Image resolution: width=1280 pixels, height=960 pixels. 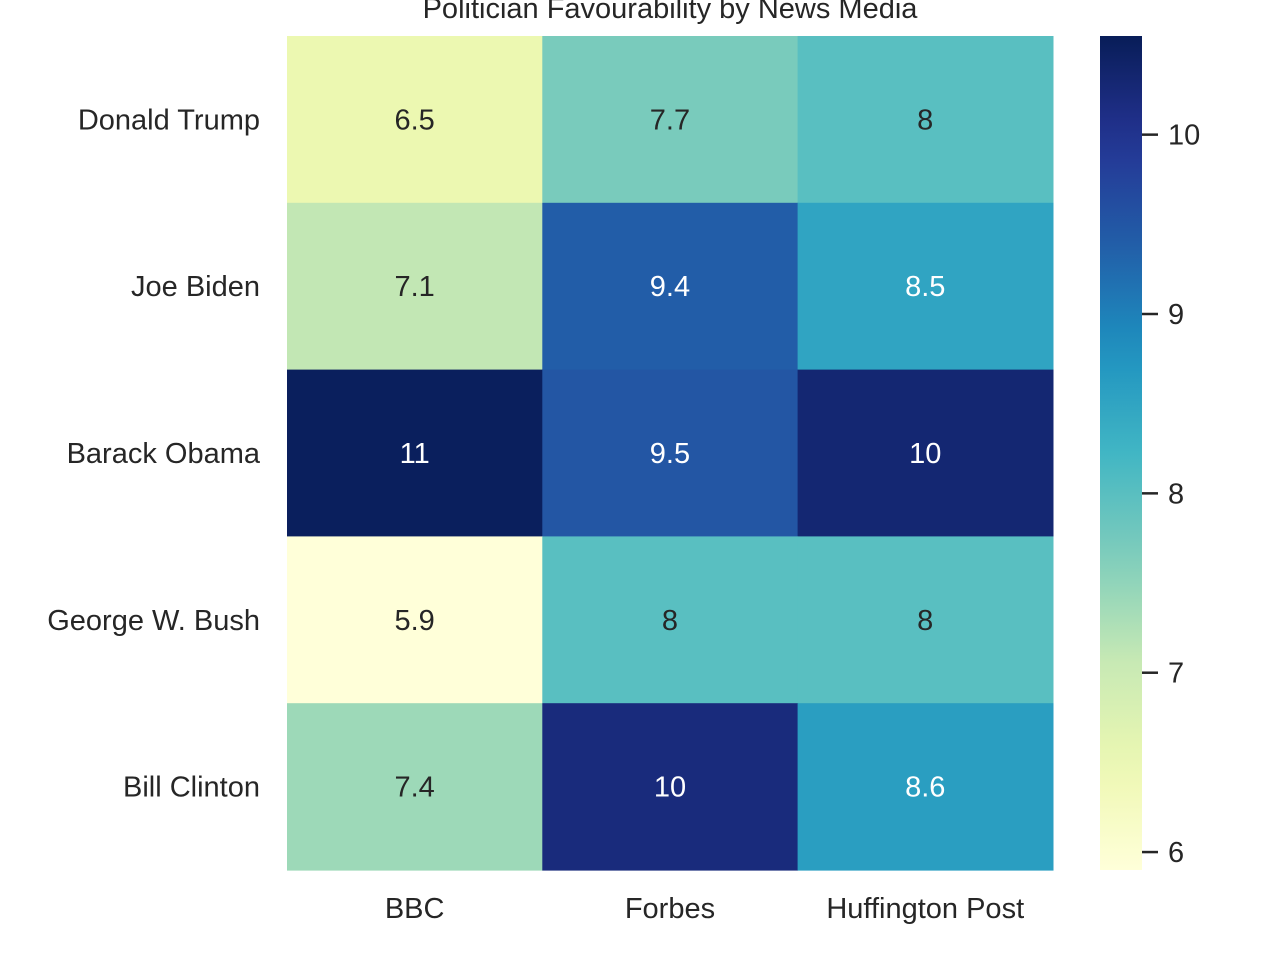 I want to click on colorbar-tick-label: 10, so click(x=1184, y=136).